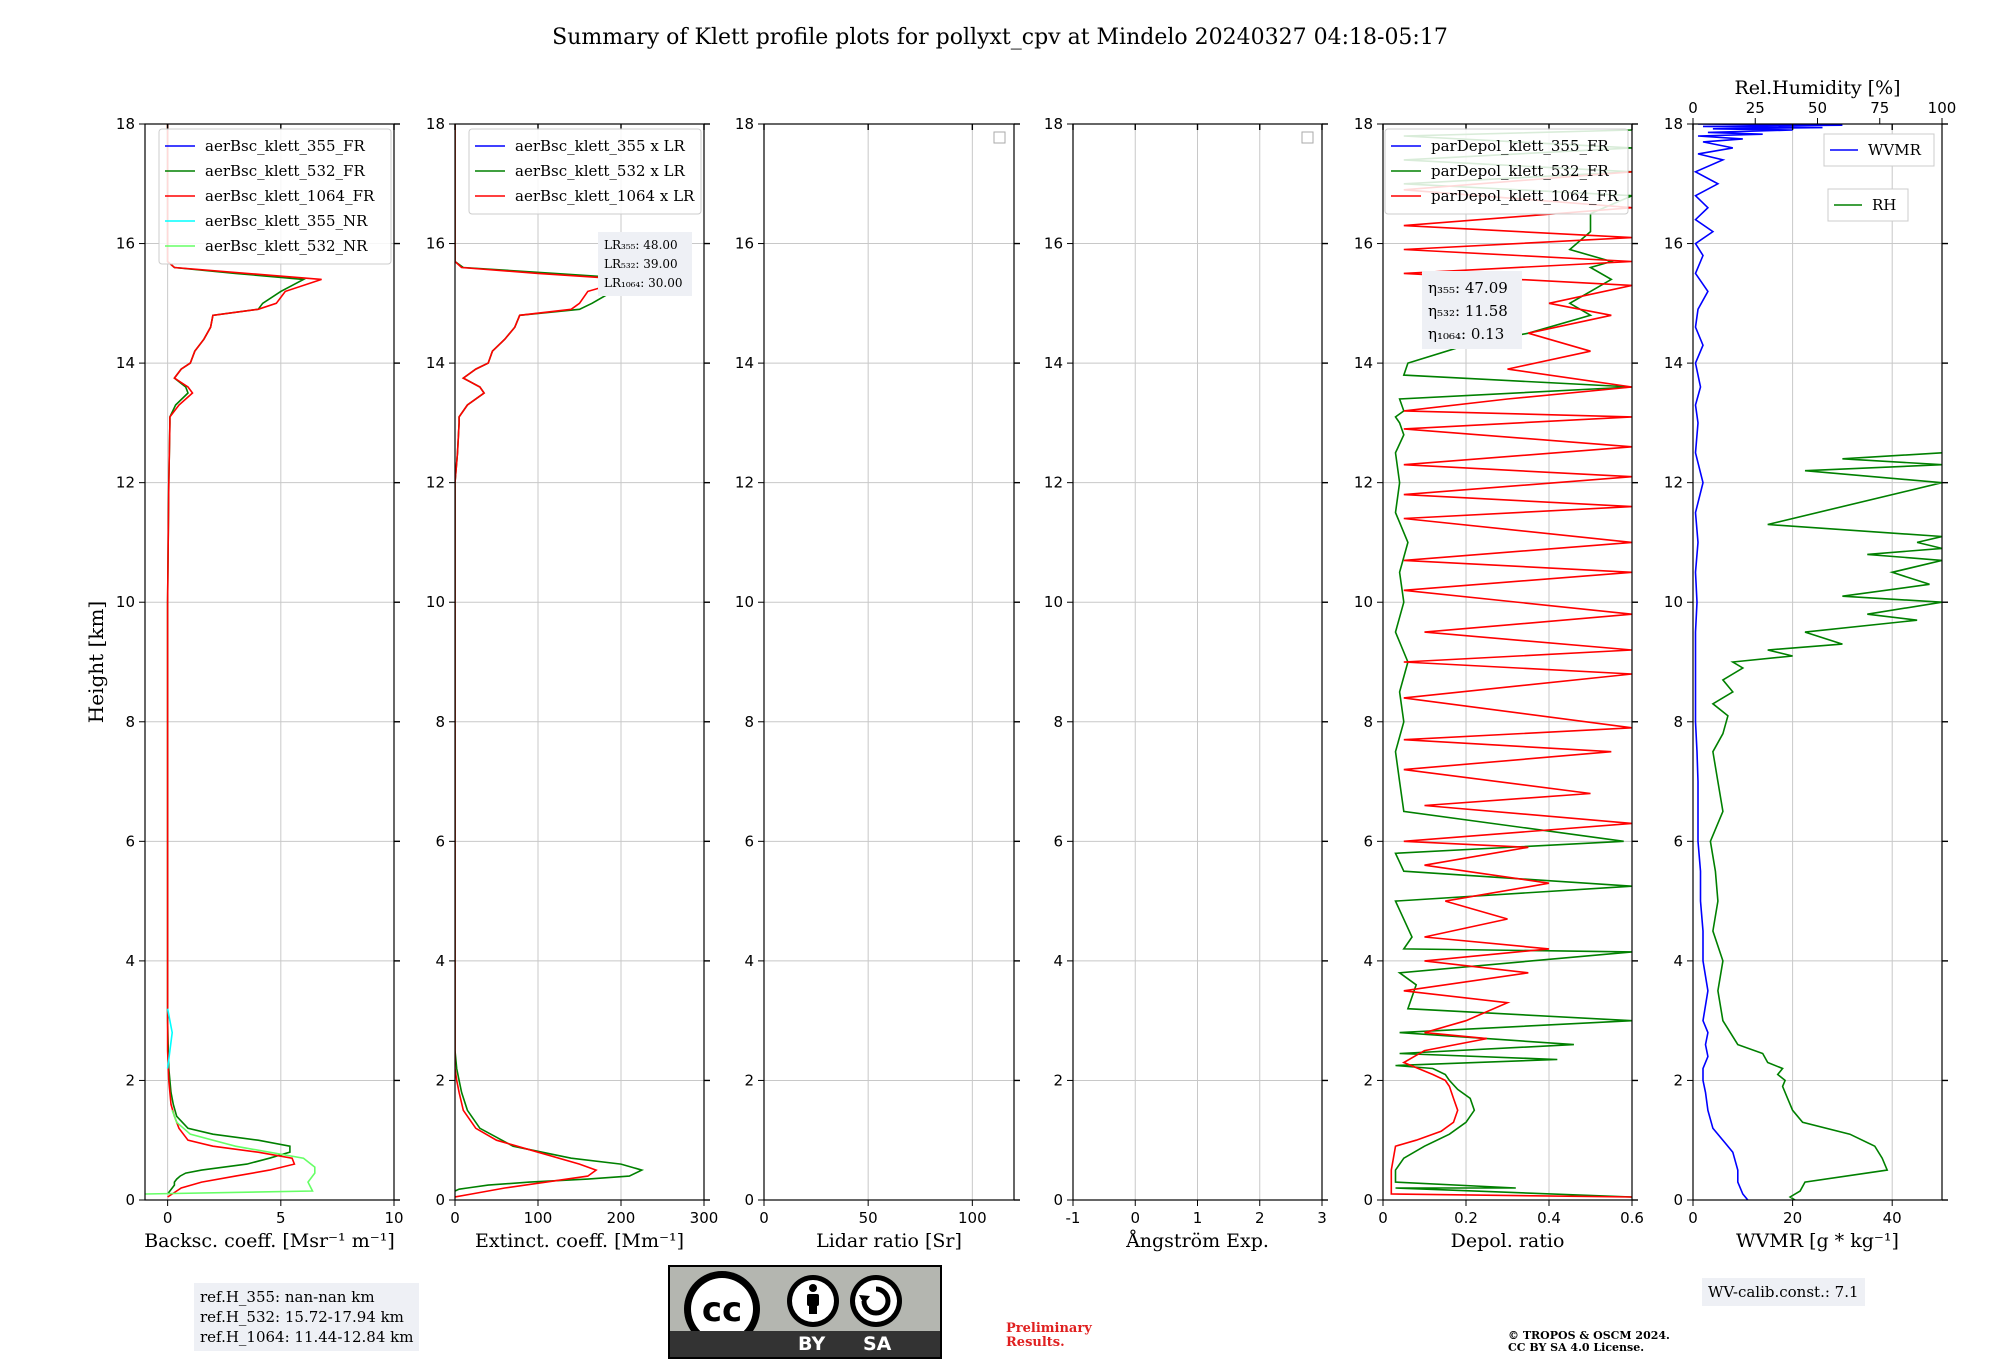 The width and height of the screenshot is (2000, 1360). Describe the element at coordinates (281, 1218) in the screenshot. I see `x-tick-label: 5` at that location.